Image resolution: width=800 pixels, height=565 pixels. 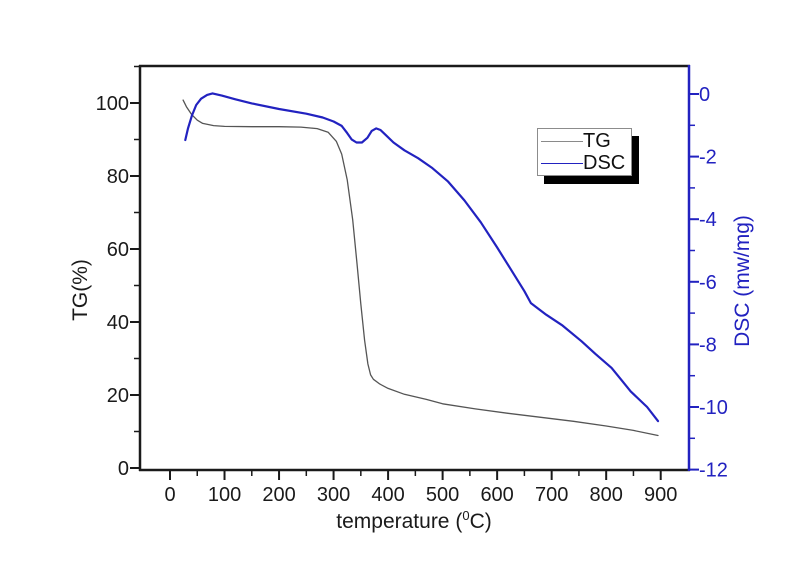 I want to click on dsc-line-sample, so click(x=562, y=163).